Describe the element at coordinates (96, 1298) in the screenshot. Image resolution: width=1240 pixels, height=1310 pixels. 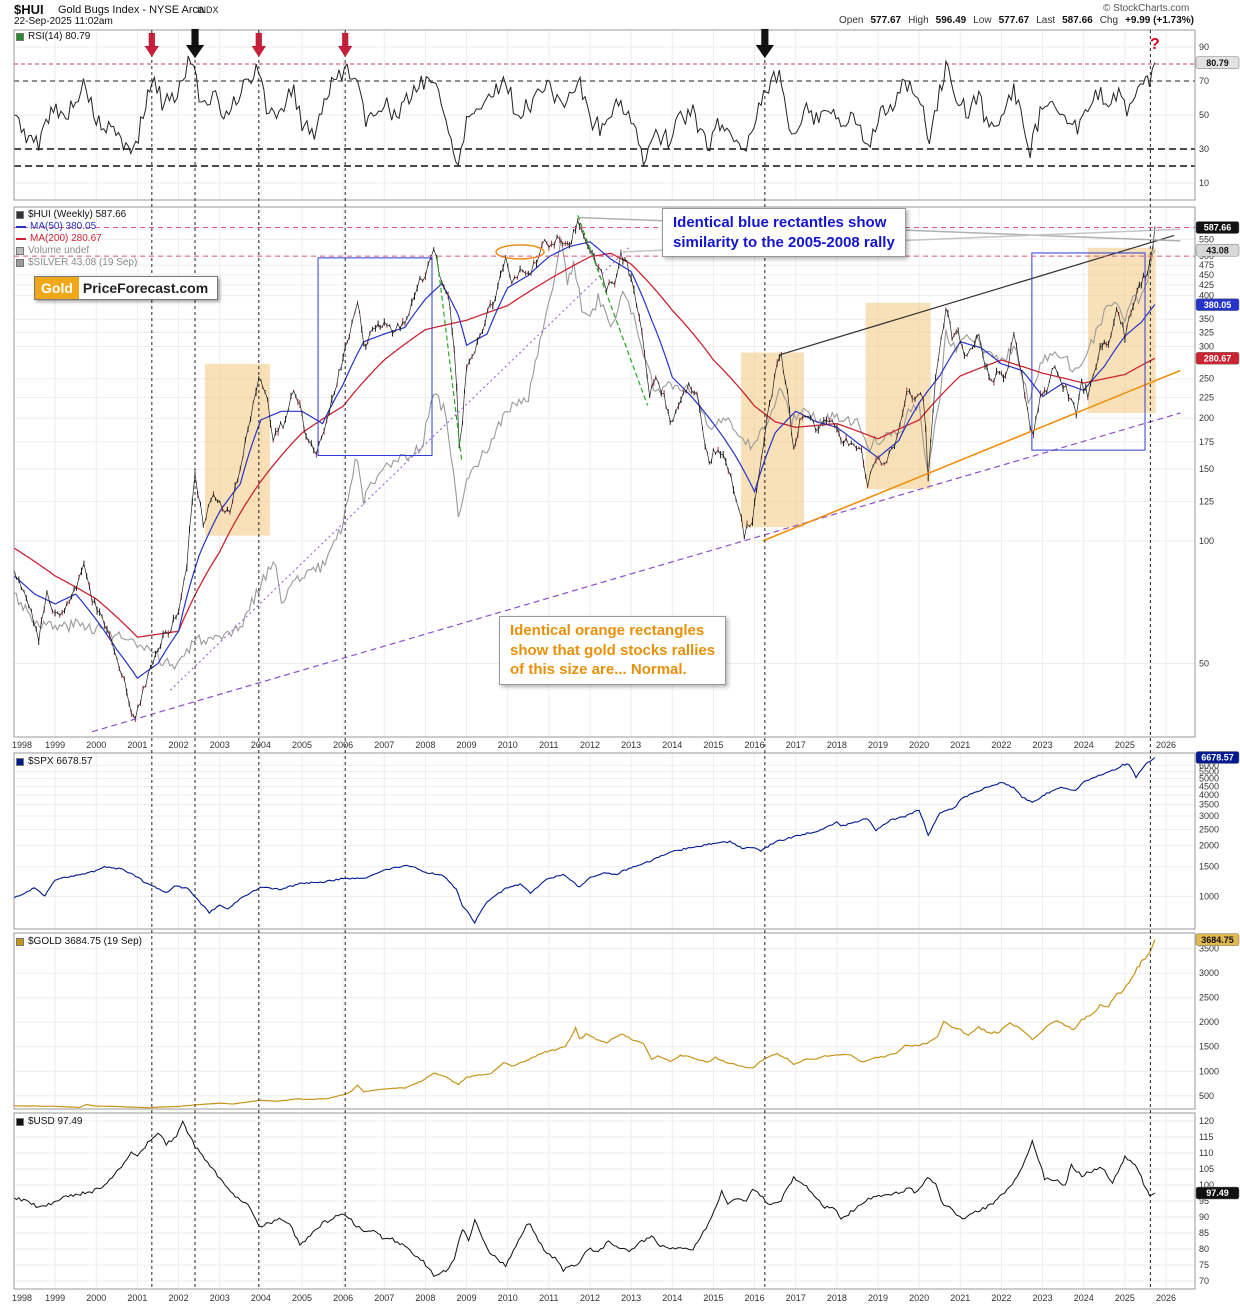
I see `svg-text: 2000` at that location.